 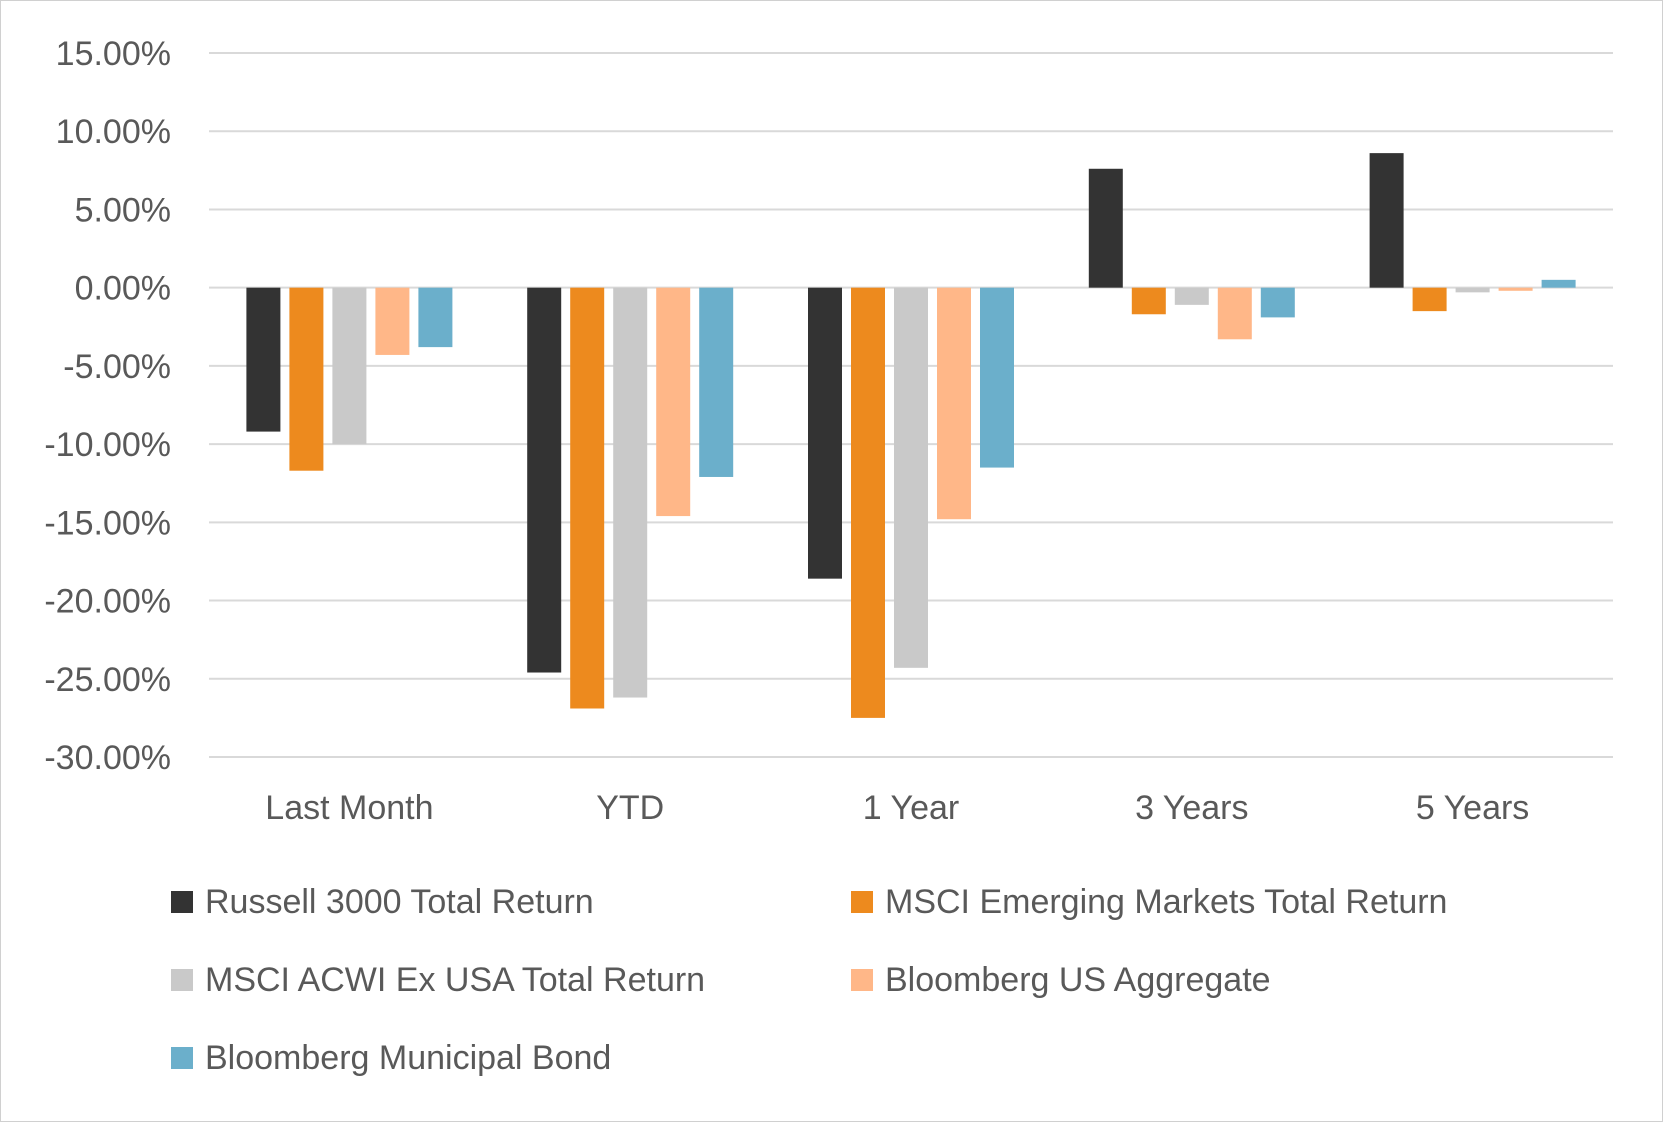 What do you see at coordinates (392, 321) in the screenshot?
I see `bar-bloomberg-us-aggregate-last-month` at bounding box center [392, 321].